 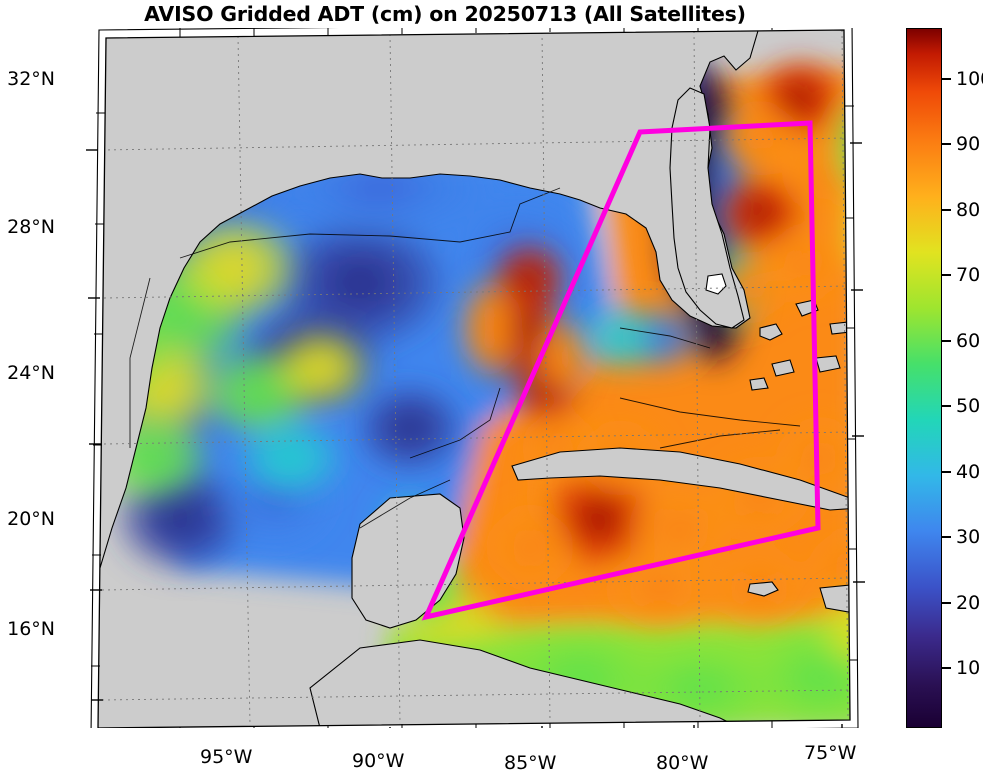 What do you see at coordinates (31, 373) in the screenshot?
I see `lat-tick-24N: 24°N` at bounding box center [31, 373].